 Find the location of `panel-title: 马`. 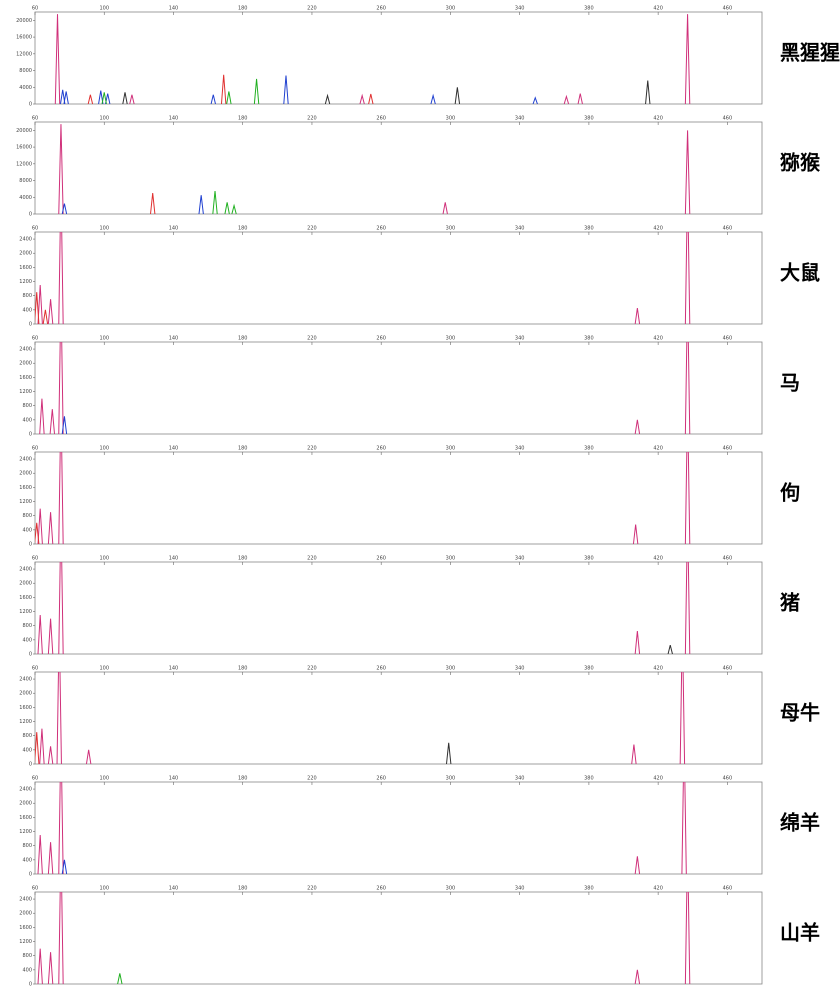

panel-title: 马 is located at coordinates (790, 383).